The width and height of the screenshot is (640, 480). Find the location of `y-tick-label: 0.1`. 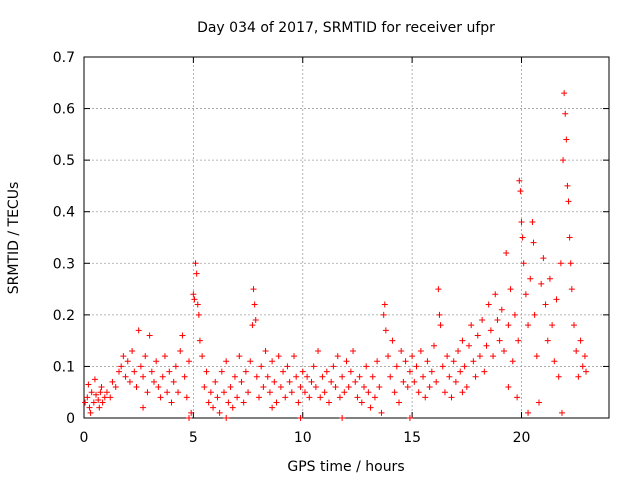

y-tick-label: 0.1 is located at coordinates (64, 367).